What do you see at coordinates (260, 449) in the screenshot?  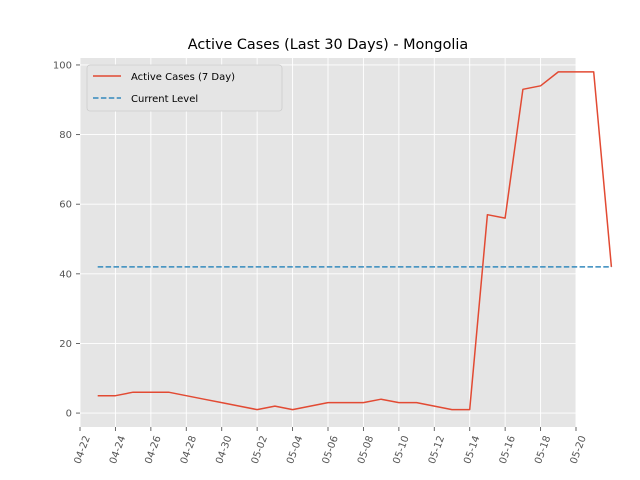 I see `x-tick-label: 05-02` at bounding box center [260, 449].